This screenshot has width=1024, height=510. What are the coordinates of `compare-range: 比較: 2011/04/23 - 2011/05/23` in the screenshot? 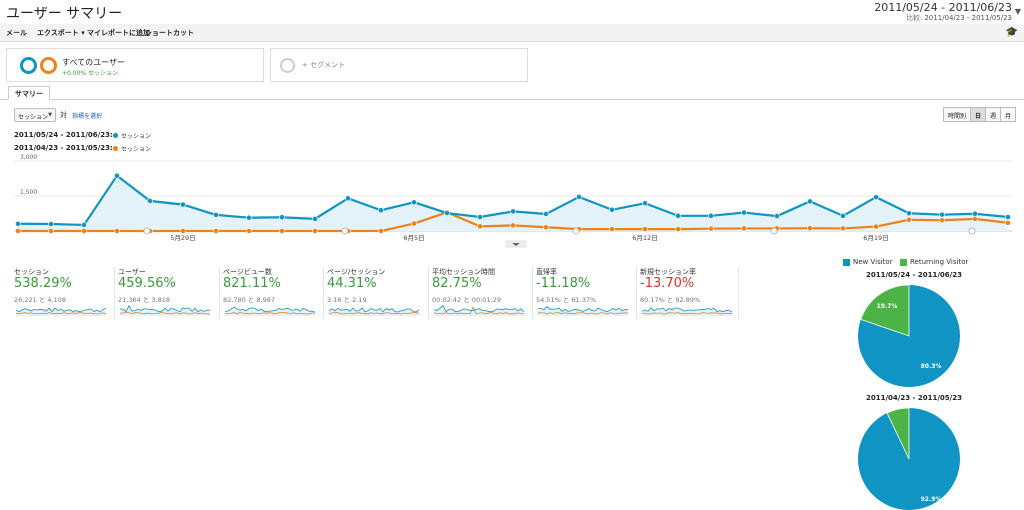 It's located at (959, 18).